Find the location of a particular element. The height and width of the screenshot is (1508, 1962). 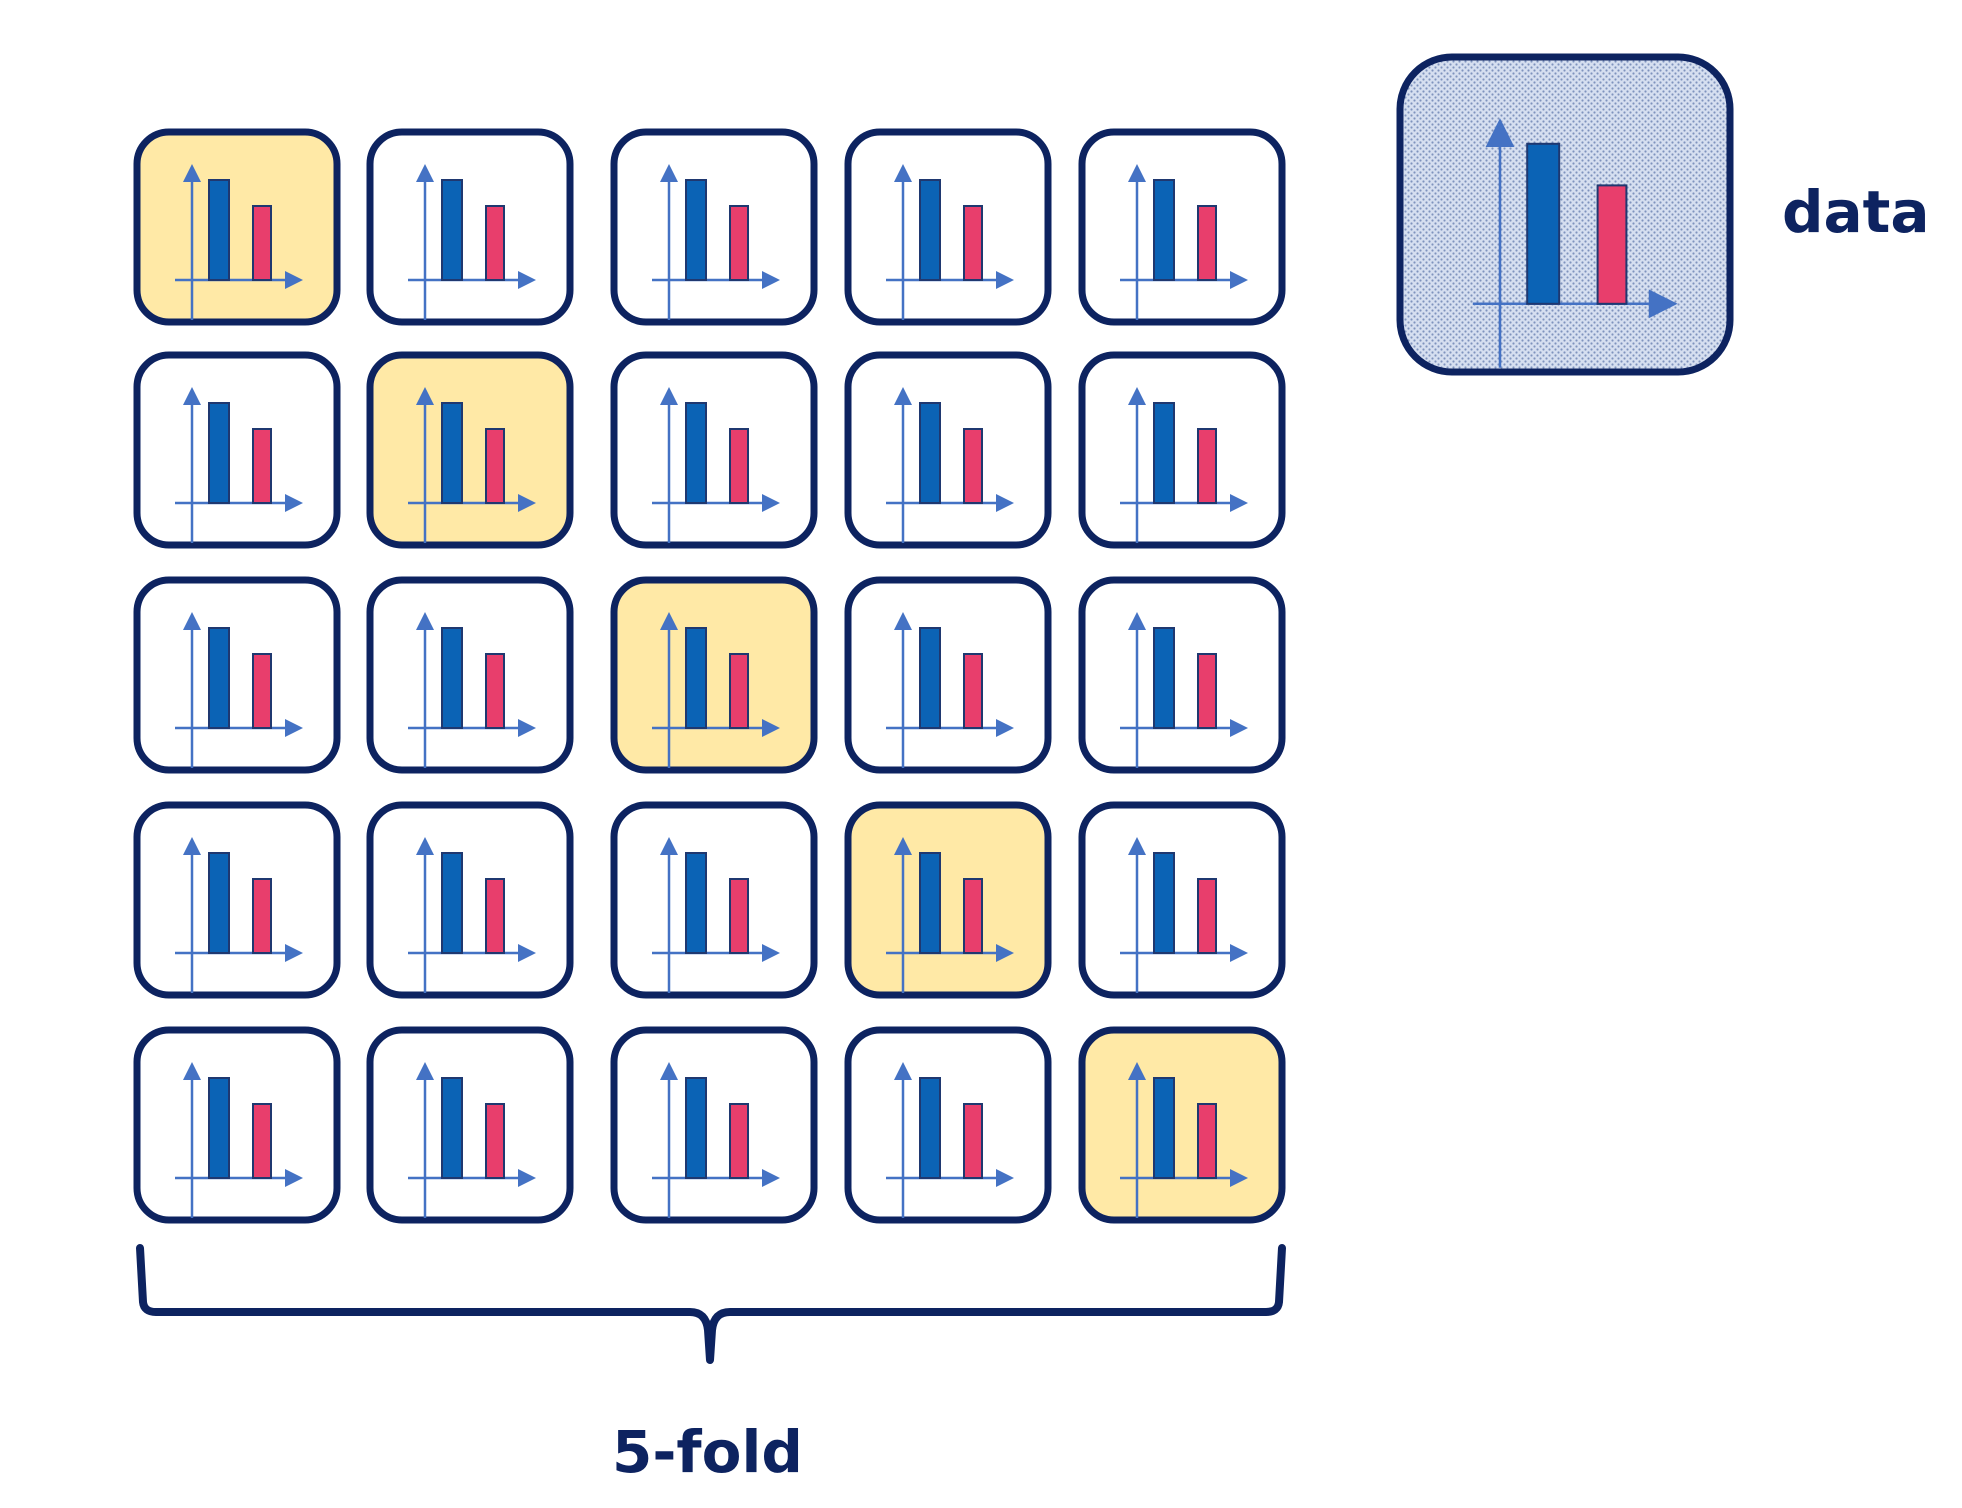

fold-brace is located at coordinates (711, 1304).